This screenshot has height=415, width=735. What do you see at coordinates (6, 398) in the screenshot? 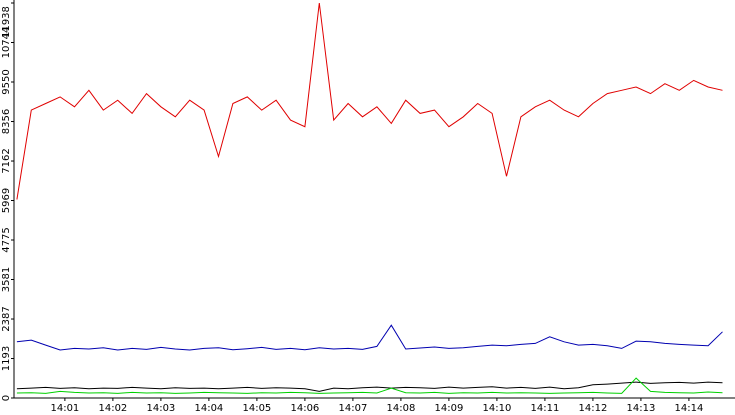
I see `y-tick-label: 0` at bounding box center [6, 398].